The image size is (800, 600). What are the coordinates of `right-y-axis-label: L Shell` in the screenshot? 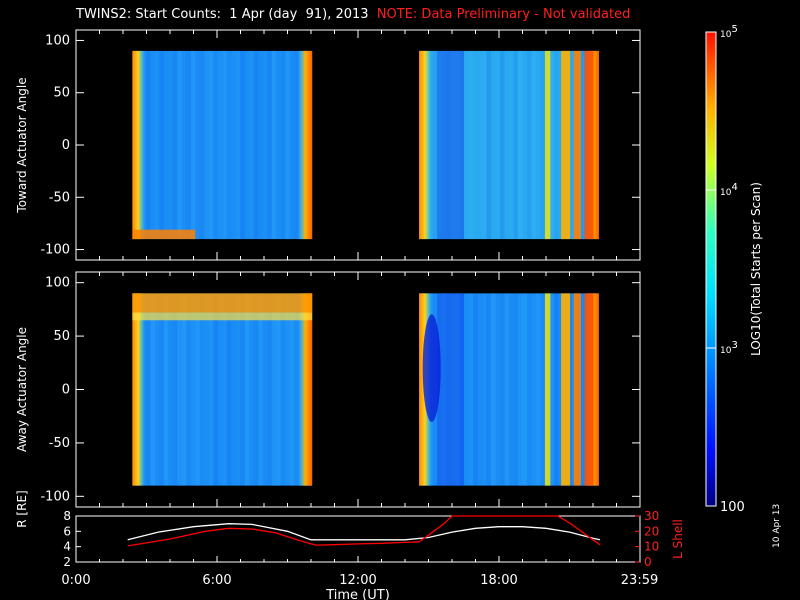 It's located at (678, 539).